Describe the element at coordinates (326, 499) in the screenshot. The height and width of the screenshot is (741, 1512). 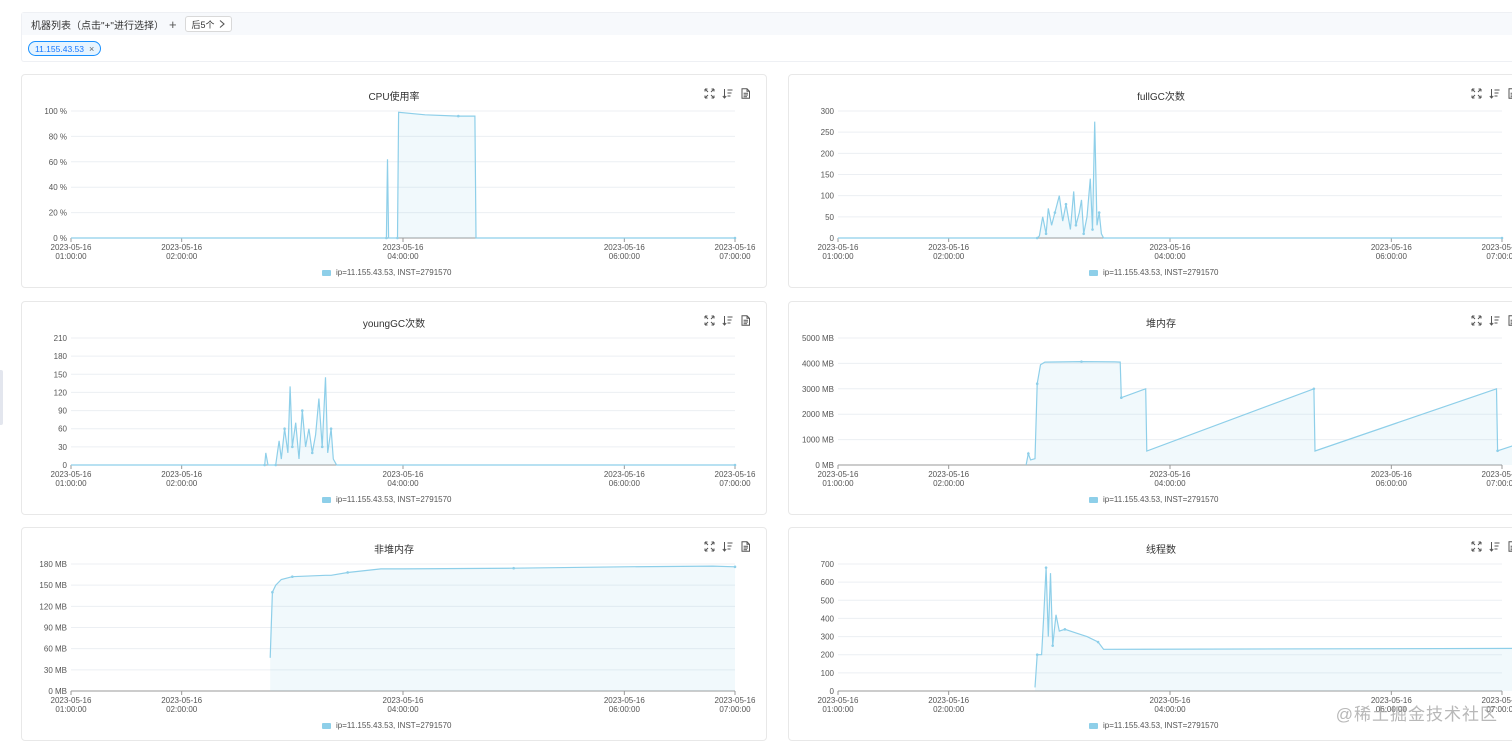
I see `legend-swatch` at that location.